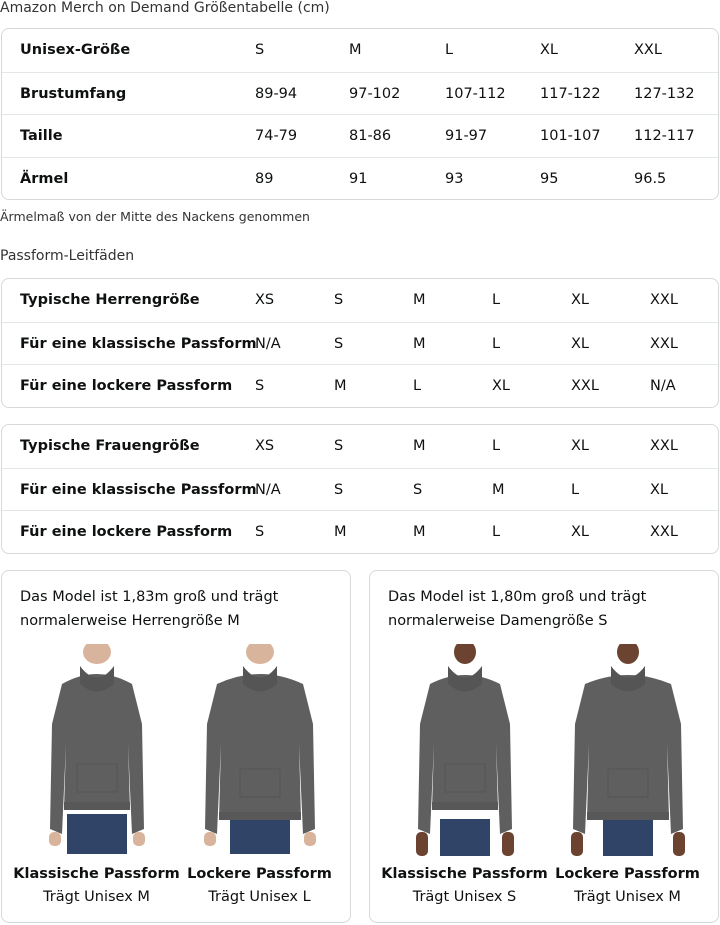  Describe the element at coordinates (276, 93) in the screenshot. I see `table-cell: 89-94` at that location.